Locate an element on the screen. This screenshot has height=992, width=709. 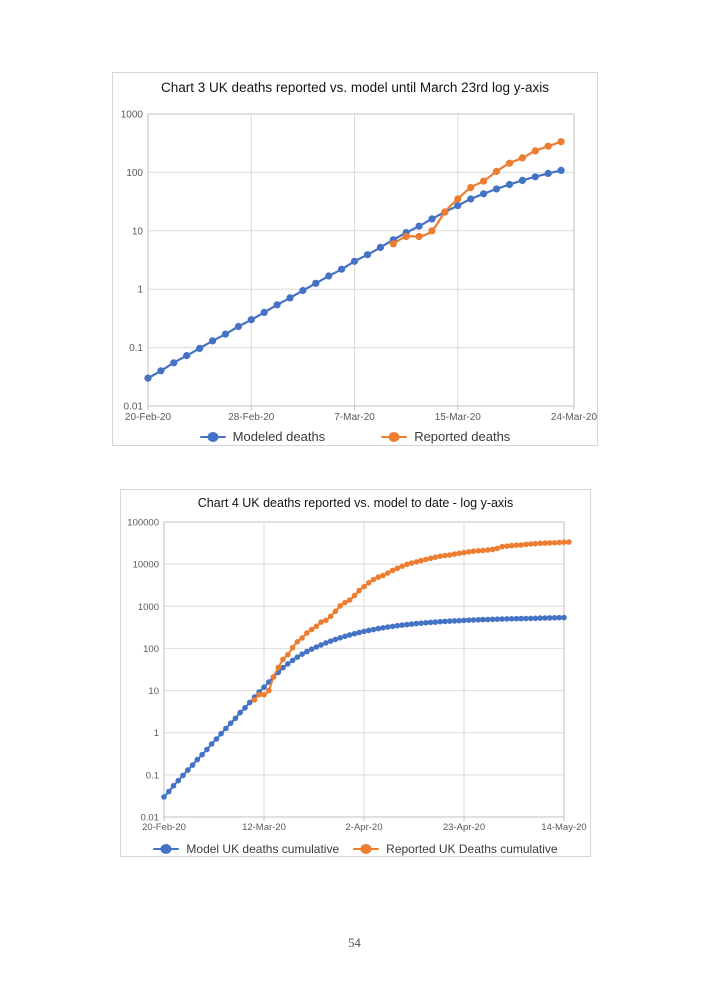
legend-label: Model UK deaths cumulative is located at coordinates (263, 849).